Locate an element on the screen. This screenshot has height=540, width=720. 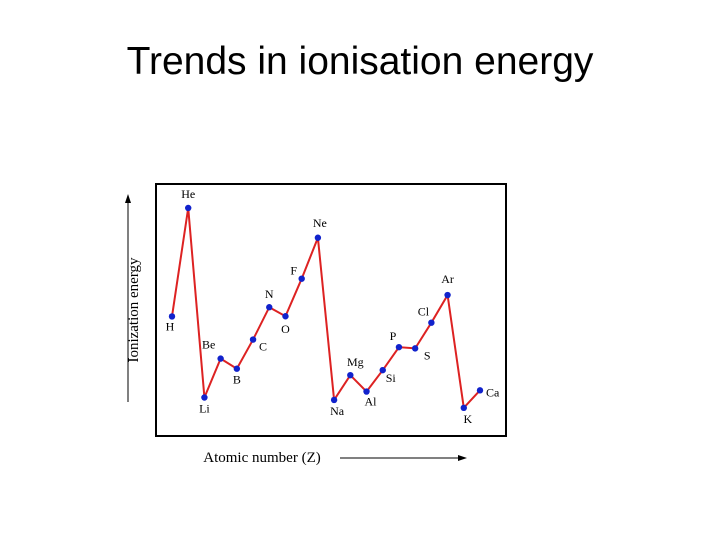
point-label-li: Li is located at coordinates (204, 408).